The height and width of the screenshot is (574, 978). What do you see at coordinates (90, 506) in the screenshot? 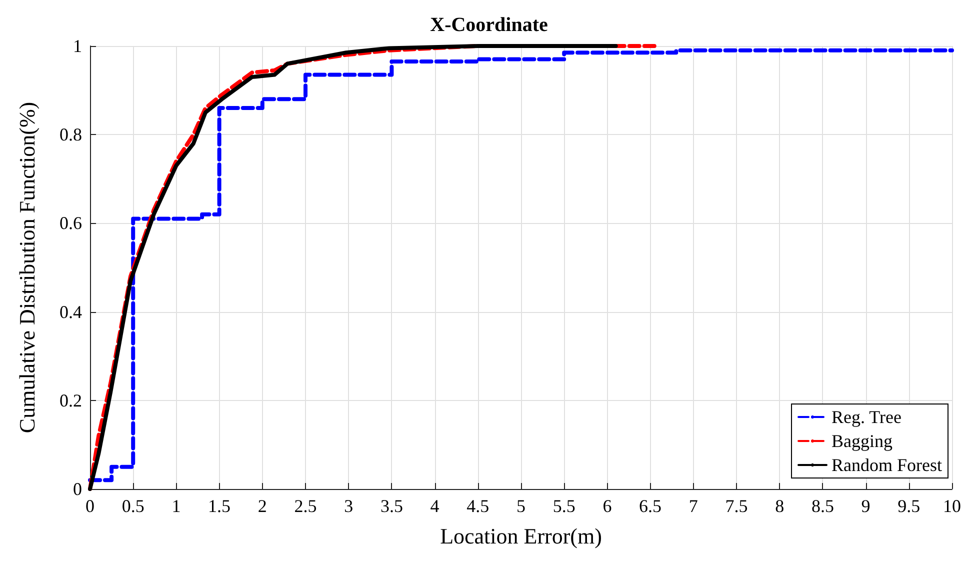
I see `x-tick-label: 0` at bounding box center [90, 506].